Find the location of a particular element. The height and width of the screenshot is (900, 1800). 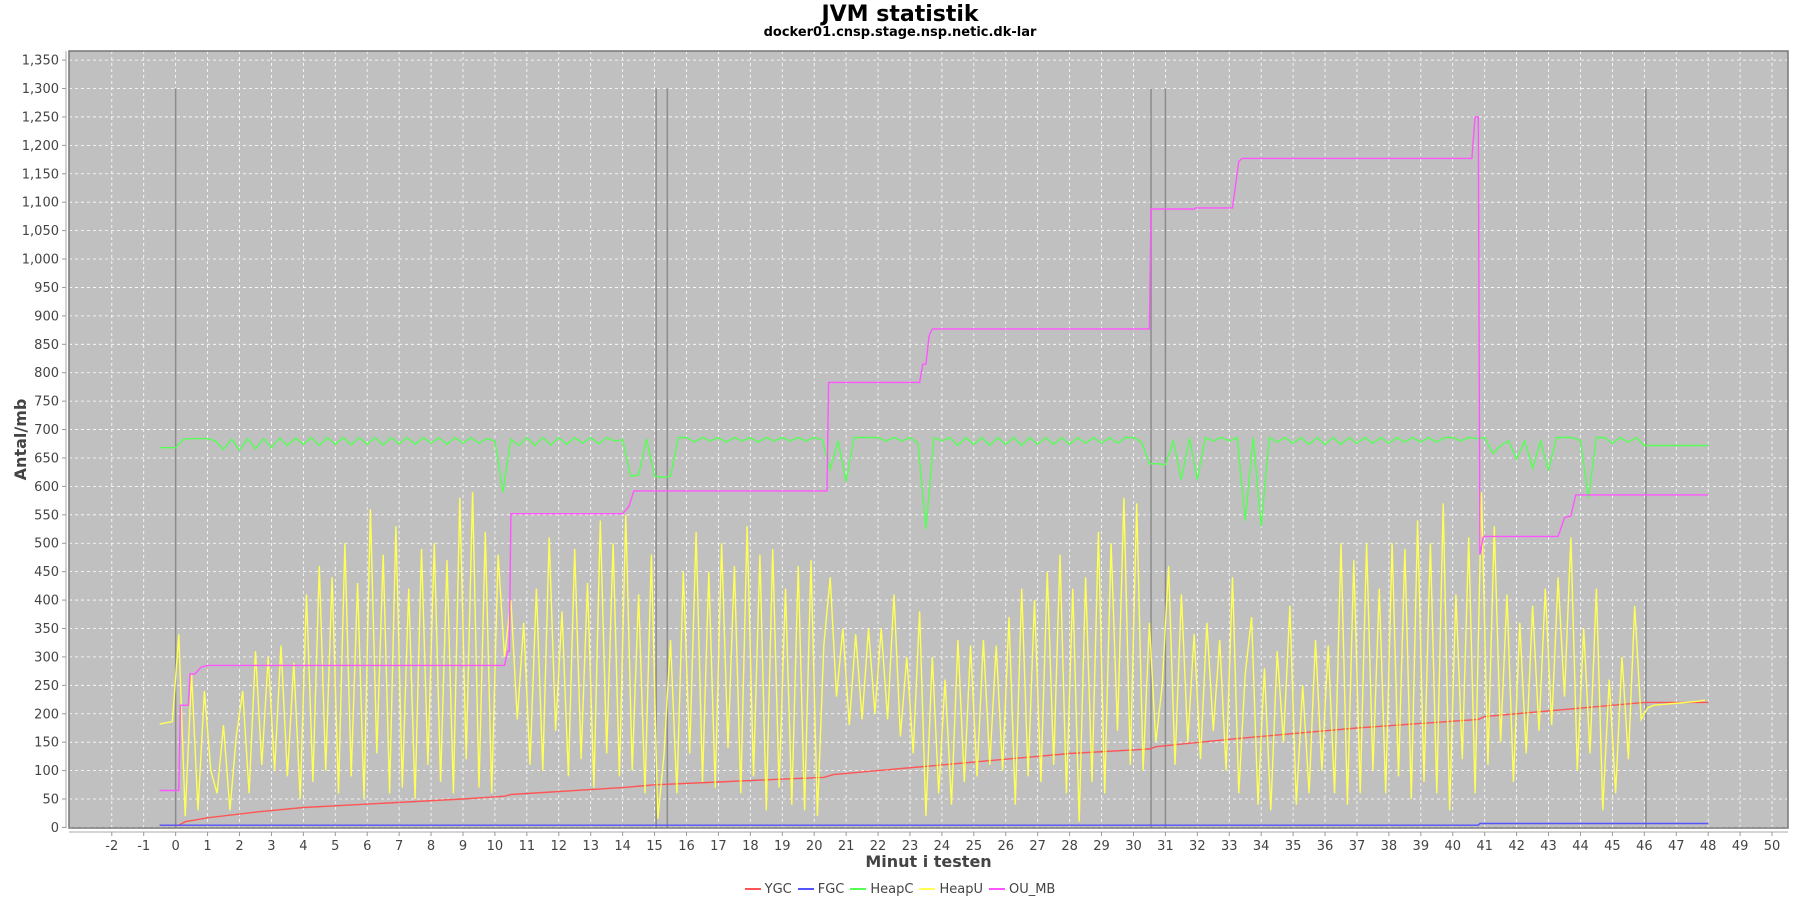

x-tick-label: 0 is located at coordinates (175, 846).